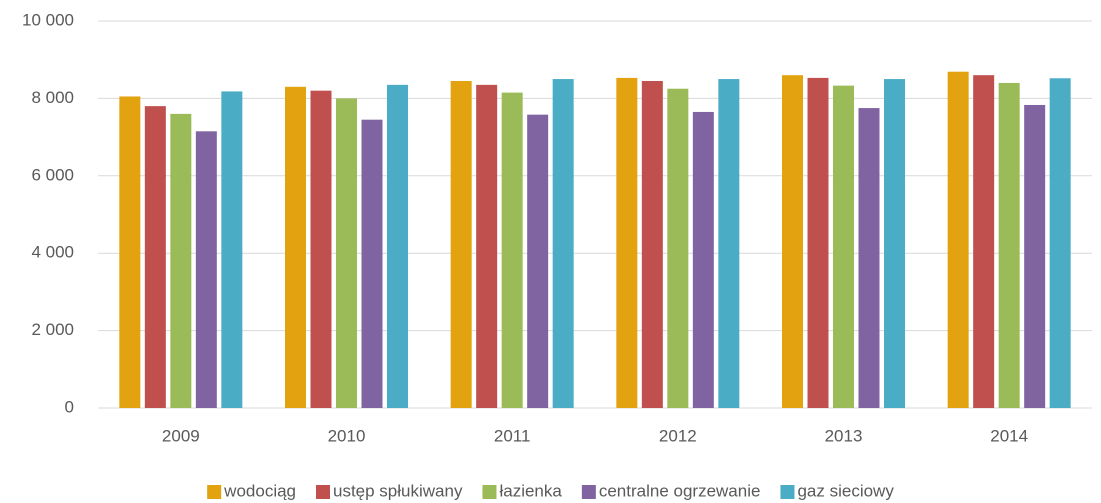 This screenshot has height=503, width=1101. I want to click on y-tick-label: 2 000, so click(52, 329).